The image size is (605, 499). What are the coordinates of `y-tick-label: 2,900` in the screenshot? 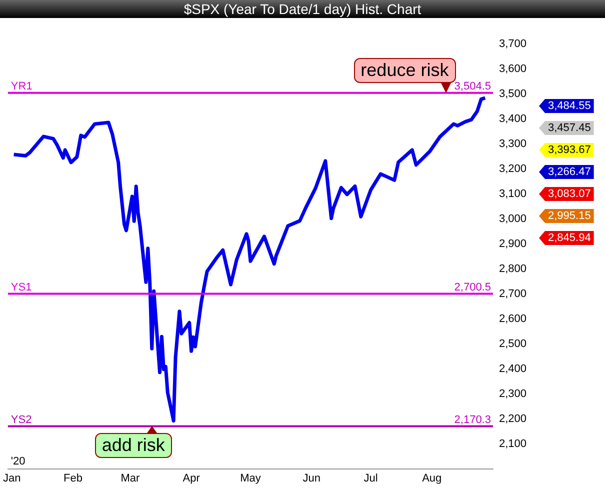 It's located at (513, 244).